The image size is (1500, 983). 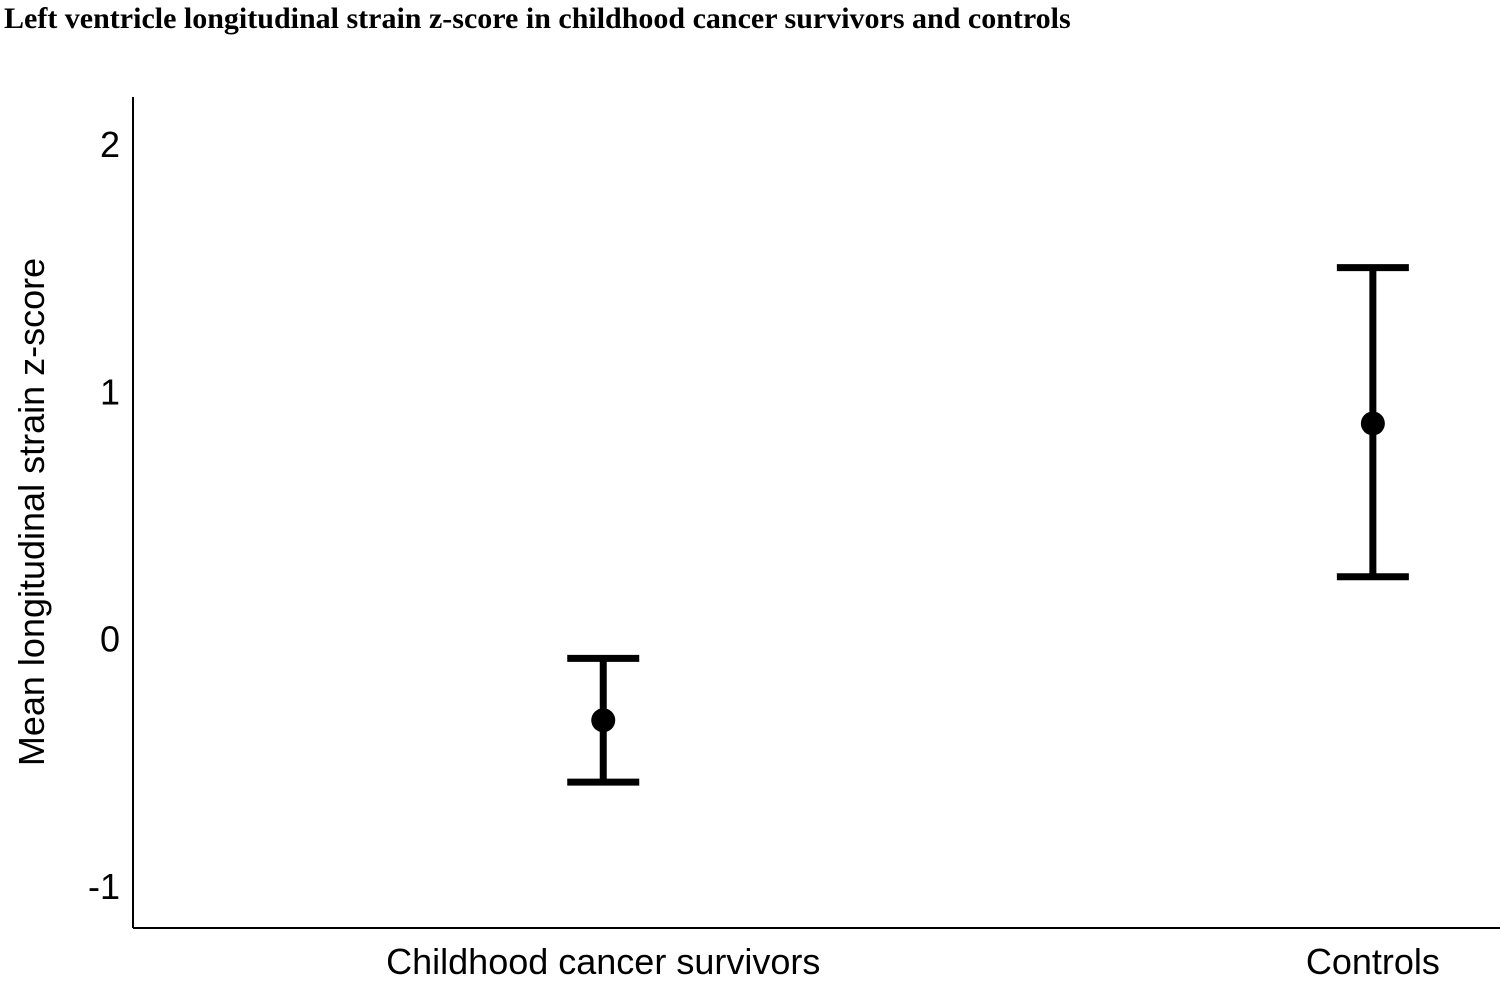 What do you see at coordinates (110, 144) in the screenshot?
I see `y-tick-label: 2` at bounding box center [110, 144].